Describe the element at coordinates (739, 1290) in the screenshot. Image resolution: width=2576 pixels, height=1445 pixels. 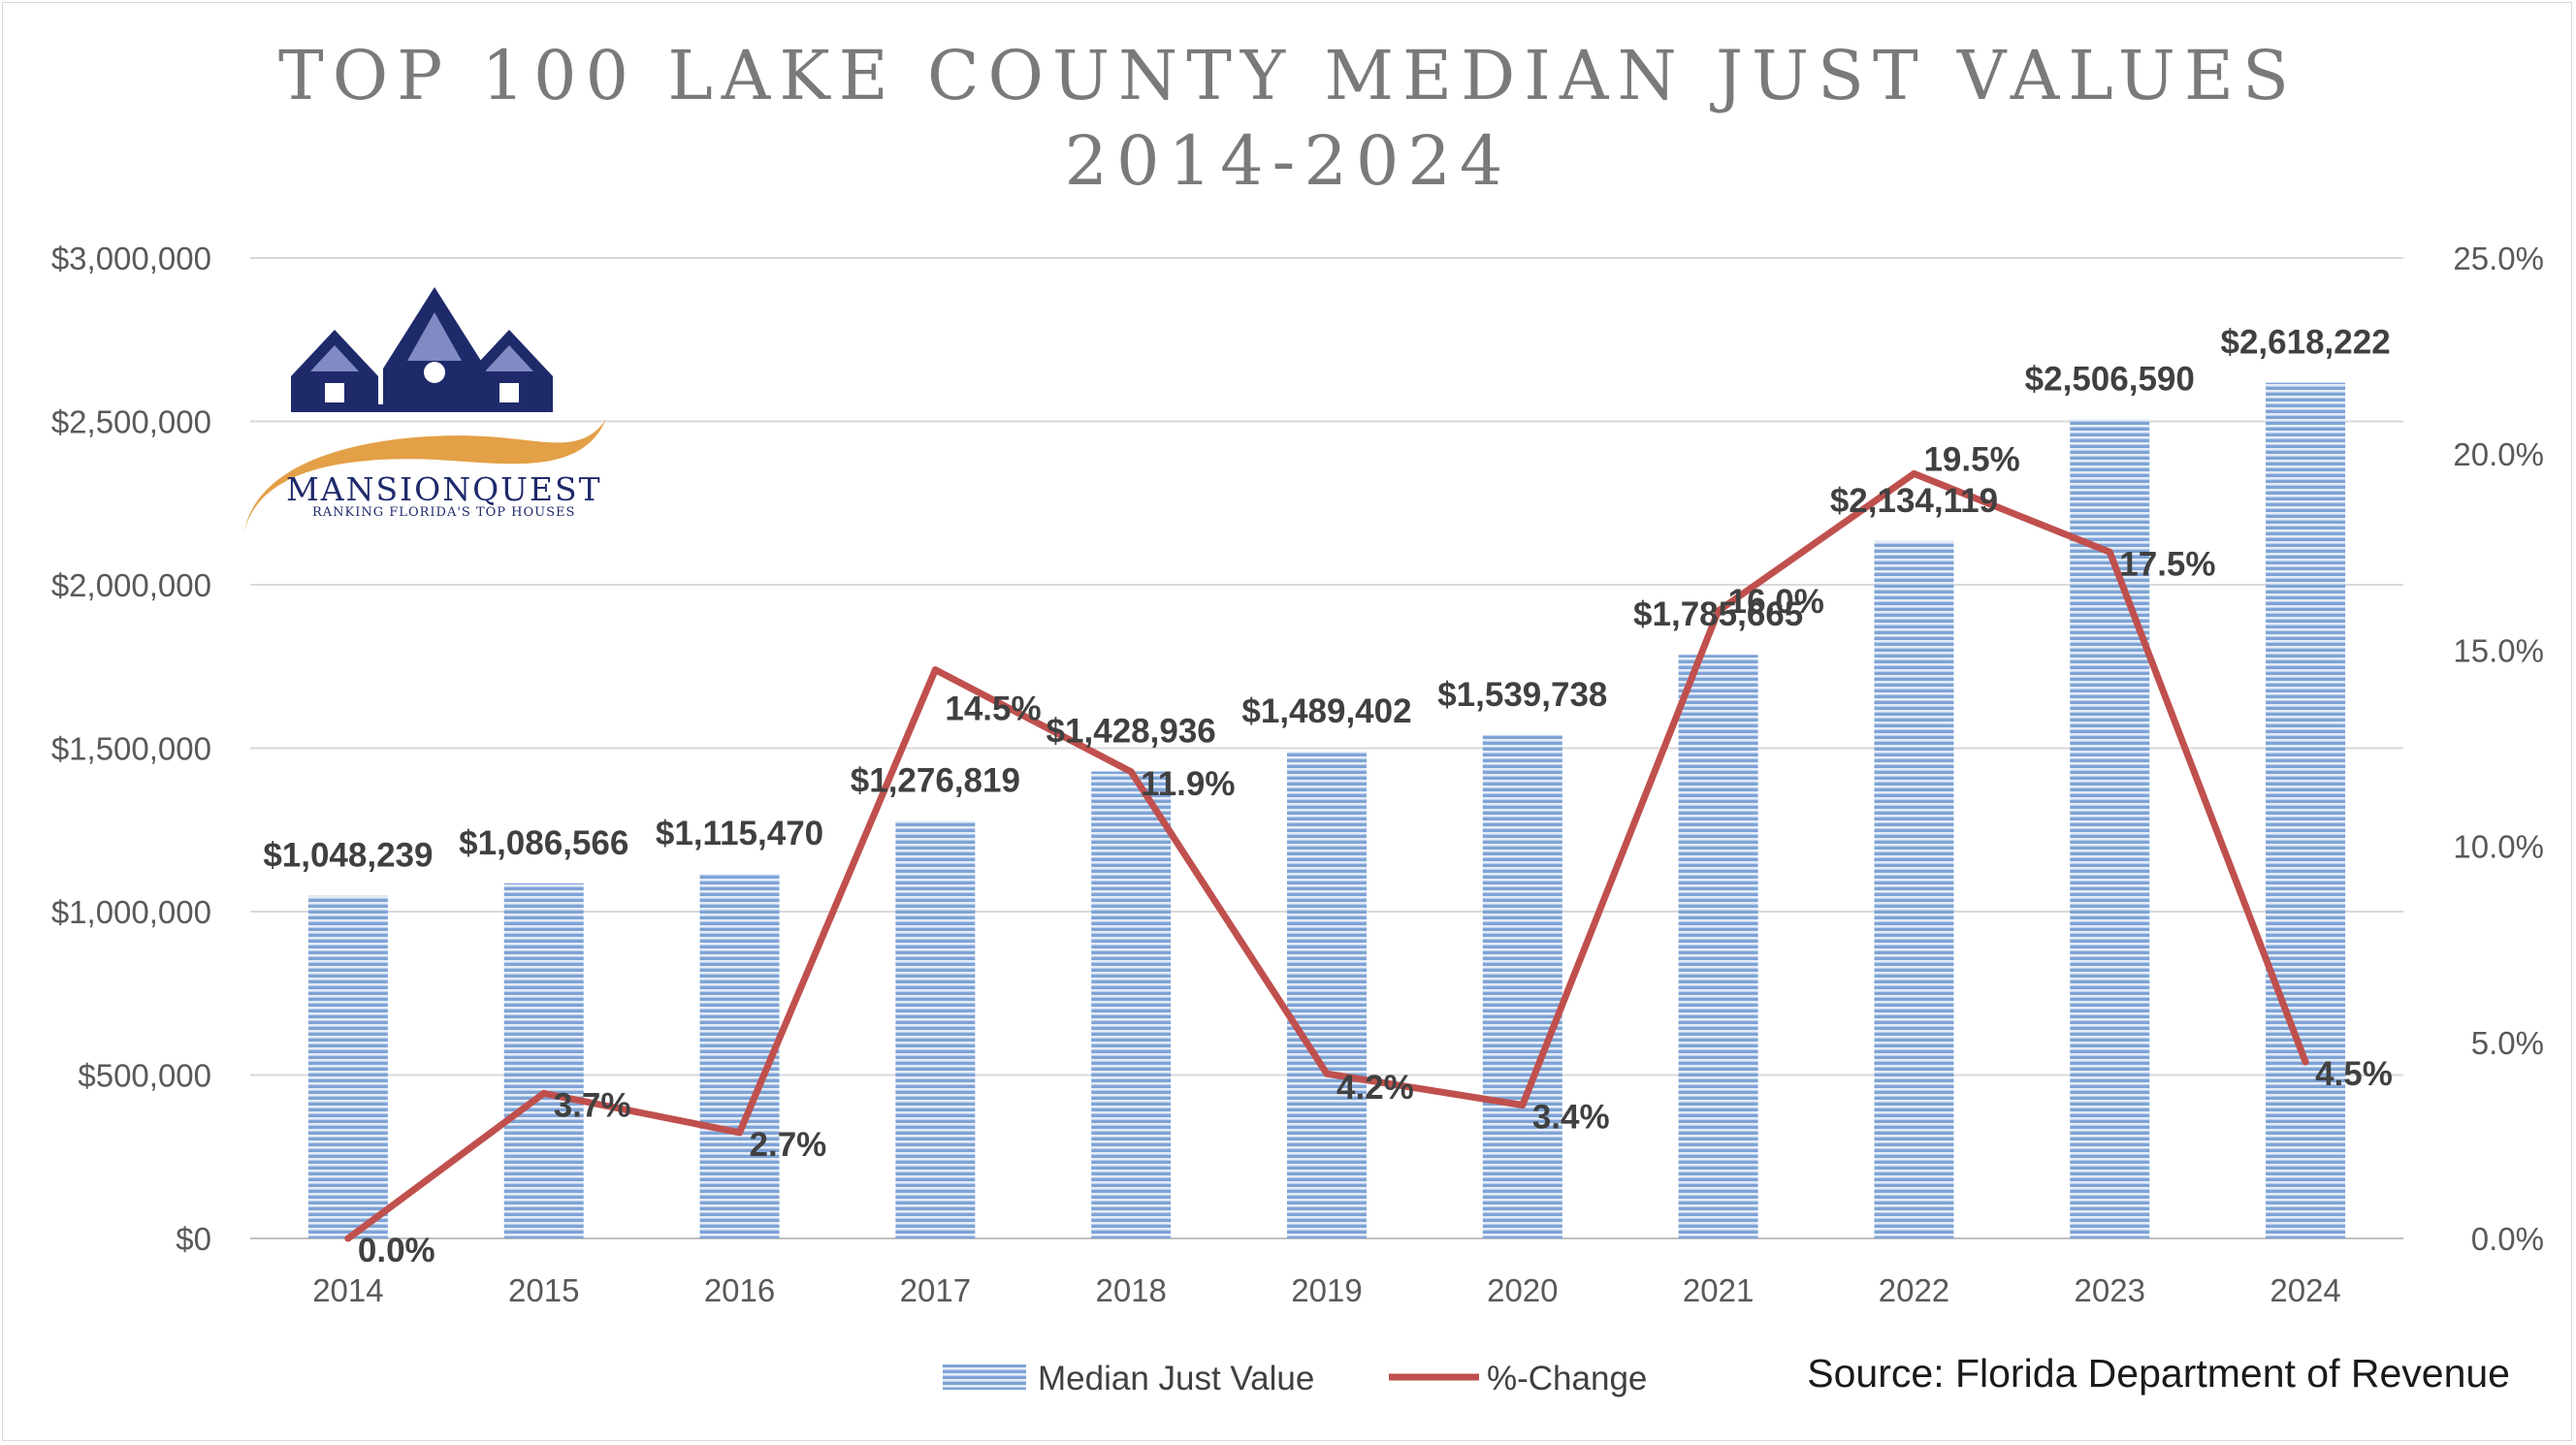
I see `x-tick-label: 2016` at that location.